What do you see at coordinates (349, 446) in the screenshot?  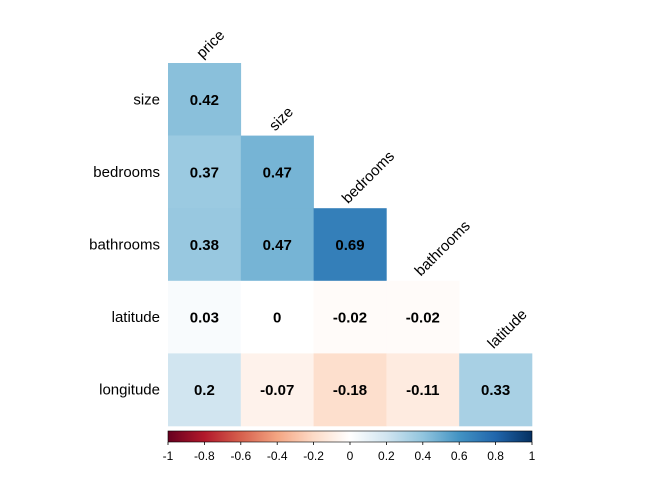 I see `colorbar: -1 -0.8 -0.6 -0.4 -0.2 0 0.2 0.4 0.6 0.8 1` at bounding box center [349, 446].